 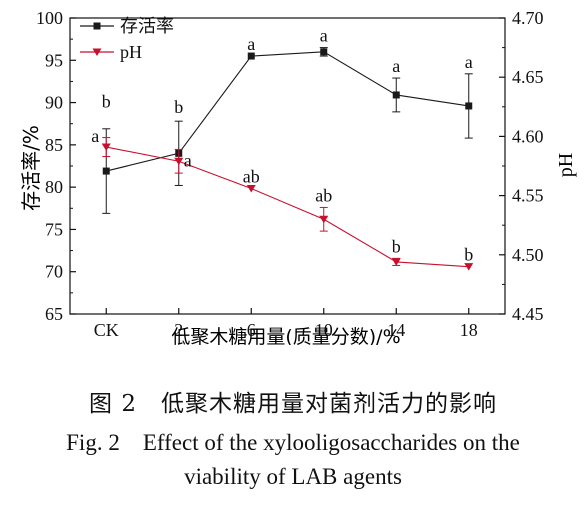 What do you see at coordinates (54, 229) in the screenshot?
I see `y-left-tick-label: 75` at bounding box center [54, 229].